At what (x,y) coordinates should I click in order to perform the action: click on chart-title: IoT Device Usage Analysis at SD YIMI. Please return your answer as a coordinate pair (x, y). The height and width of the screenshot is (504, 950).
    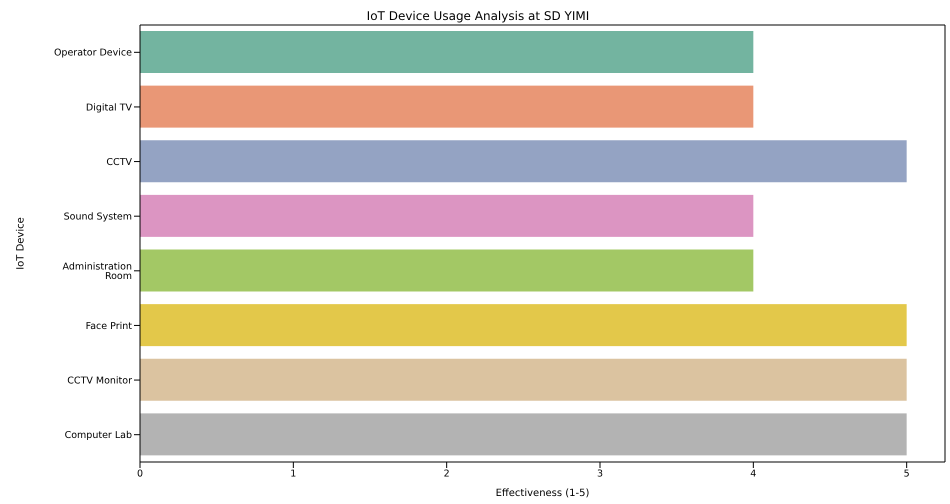
    Looking at the image, I should click on (478, 16).